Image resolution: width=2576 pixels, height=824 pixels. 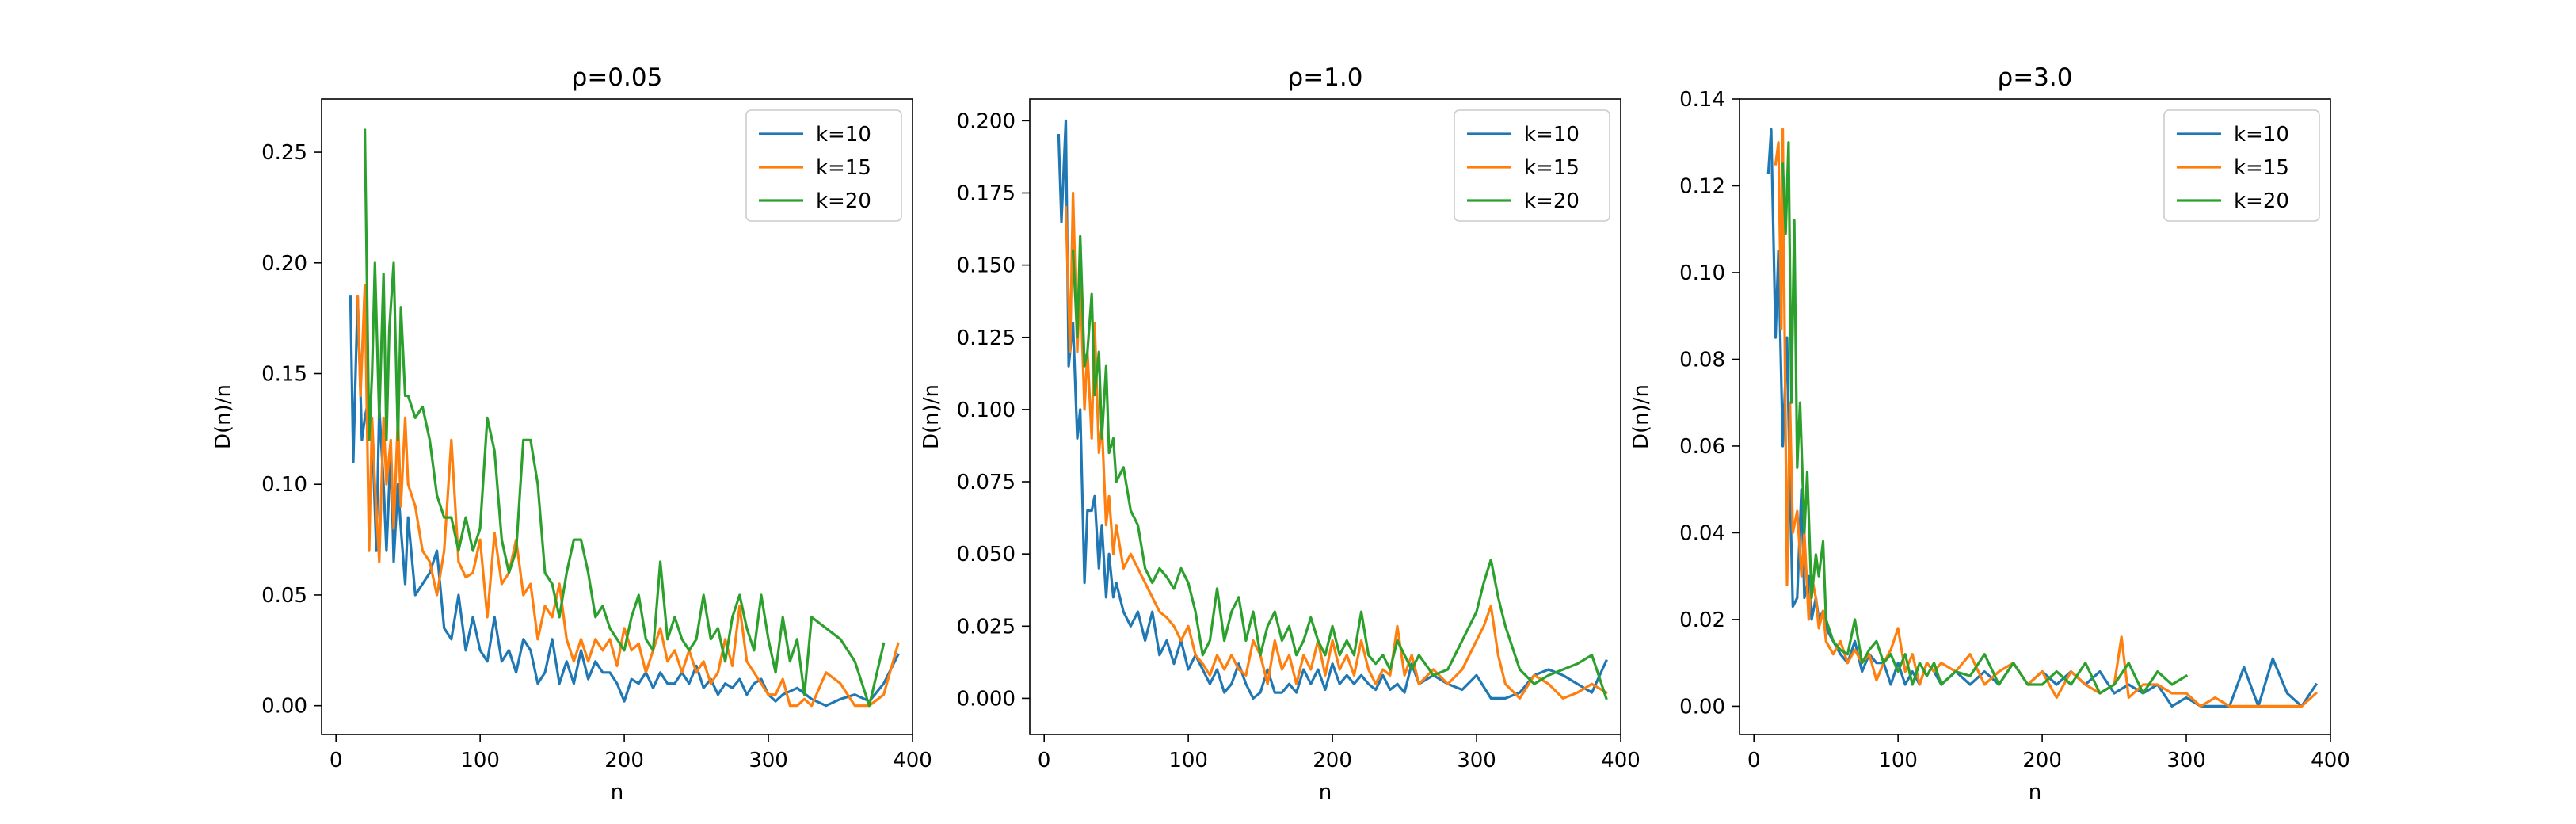 I want to click on y-tick-label: 0.150, so click(x=986, y=266).